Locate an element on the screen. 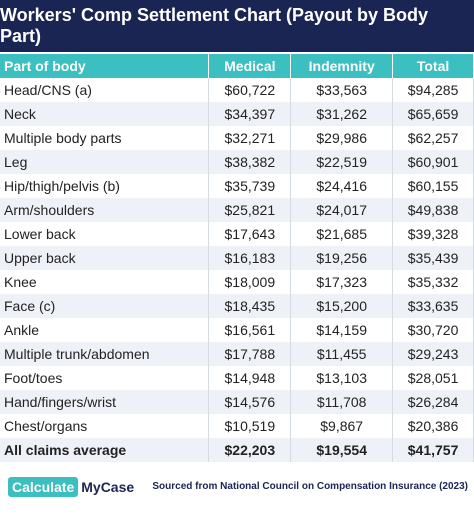 The height and width of the screenshot is (514, 474). cell: $22,519 is located at coordinates (342, 162).